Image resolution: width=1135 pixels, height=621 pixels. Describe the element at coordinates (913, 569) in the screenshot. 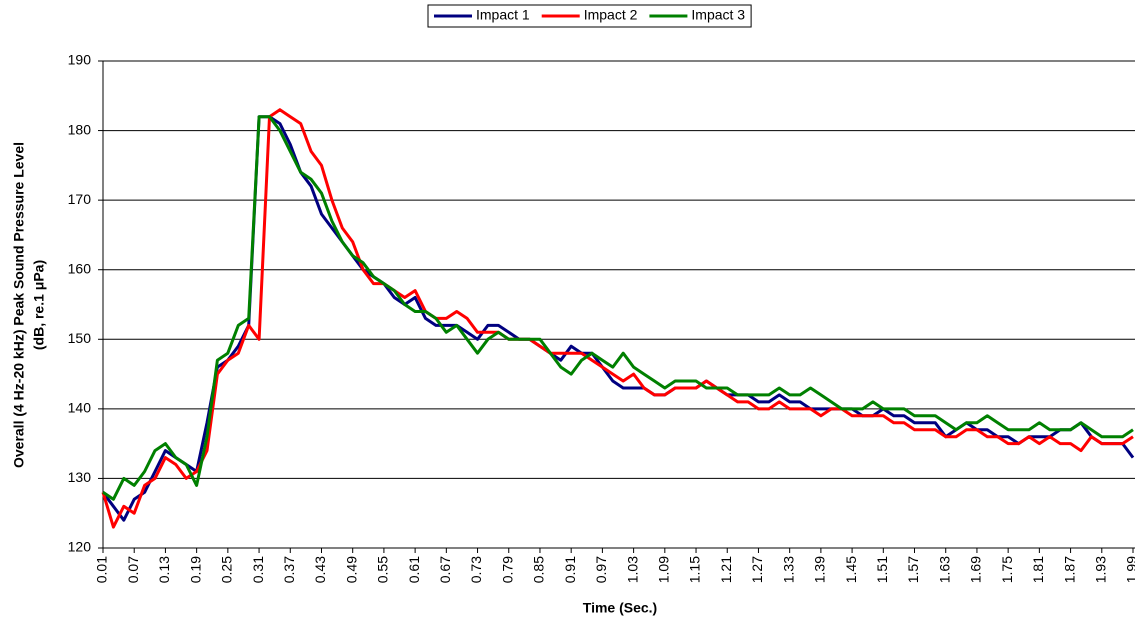

I see `x-tick-label: 1.57` at that location.